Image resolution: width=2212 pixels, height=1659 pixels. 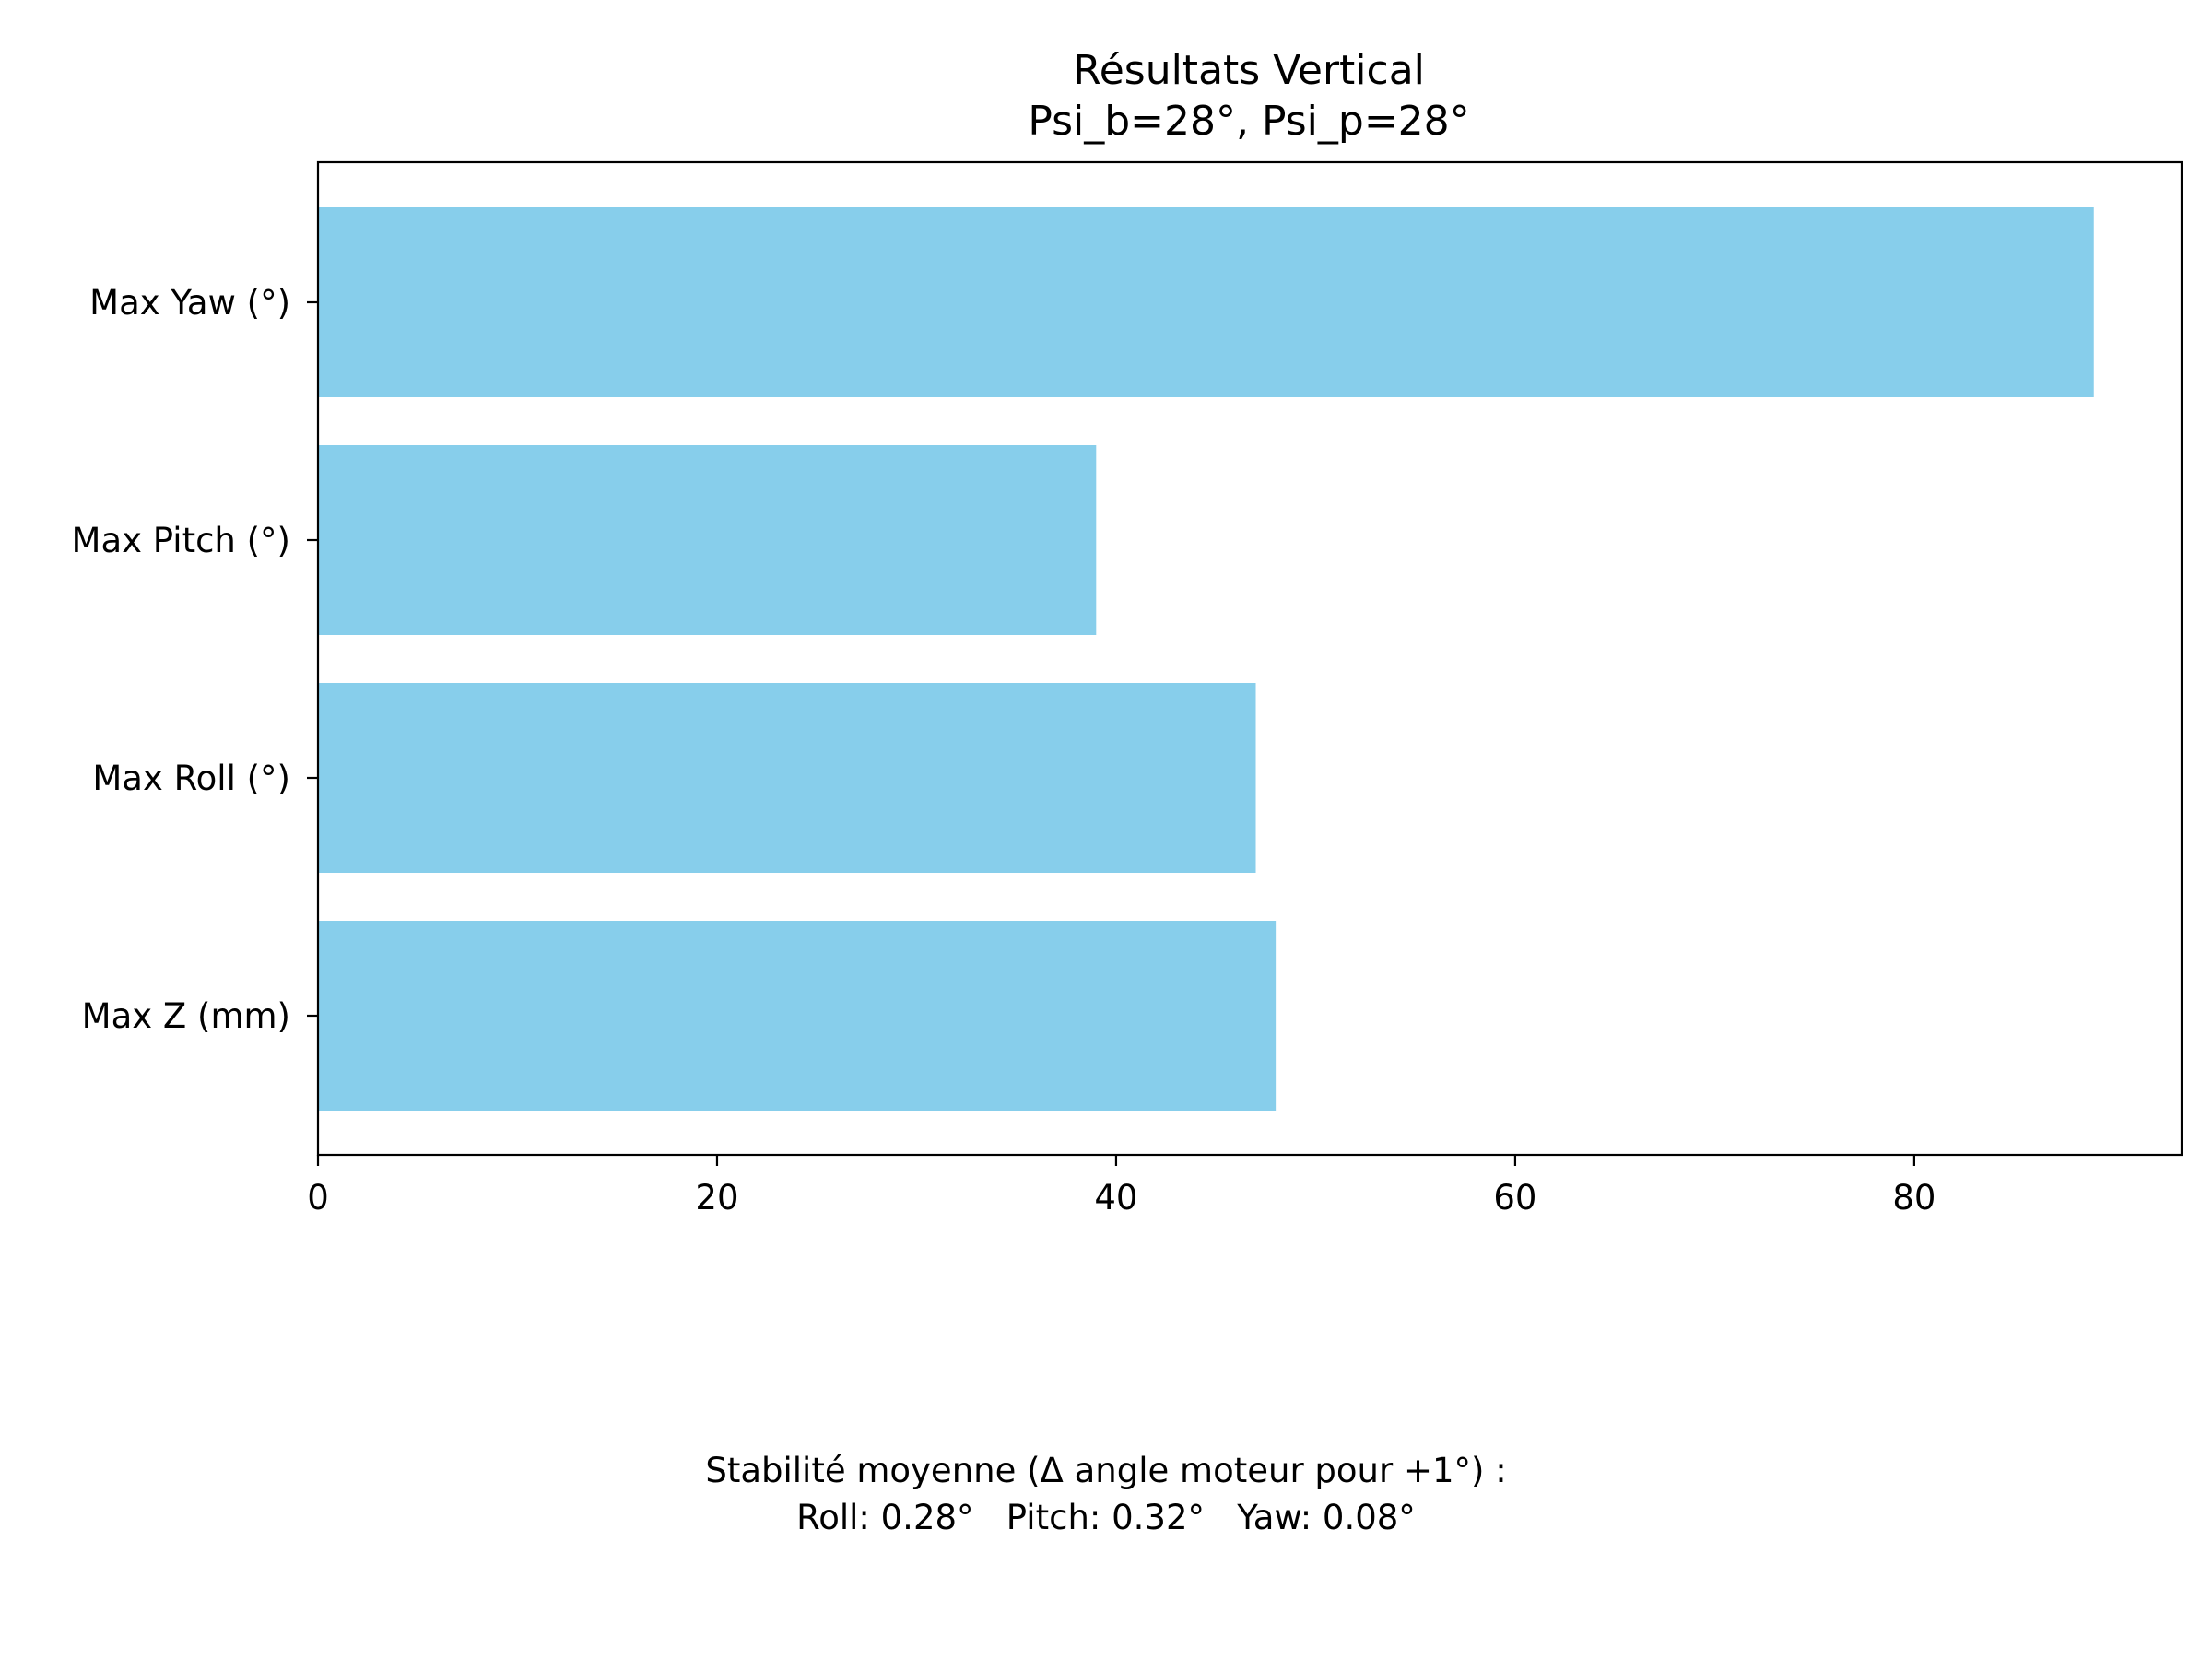 What do you see at coordinates (787, 778) in the screenshot?
I see `bar-max-roll` at bounding box center [787, 778].